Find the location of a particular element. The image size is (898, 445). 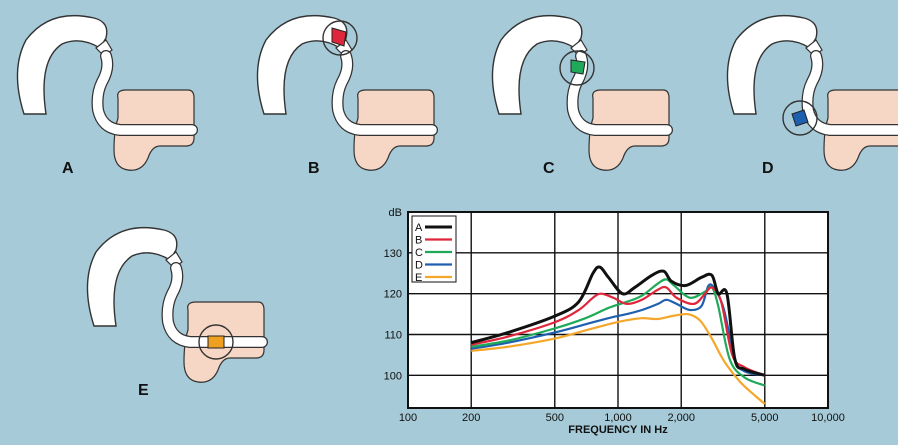

series-line-a is located at coordinates (618, 321).